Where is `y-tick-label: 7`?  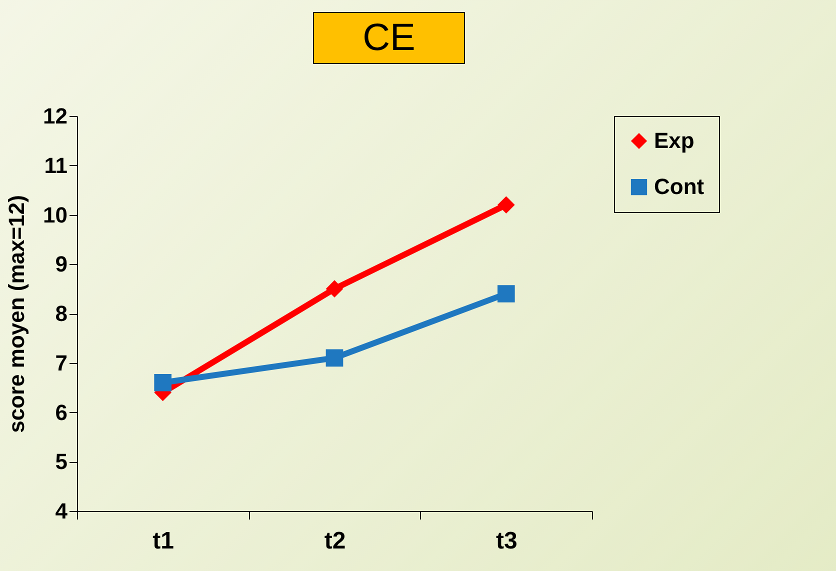 y-tick-label: 7 is located at coordinates (61, 363).